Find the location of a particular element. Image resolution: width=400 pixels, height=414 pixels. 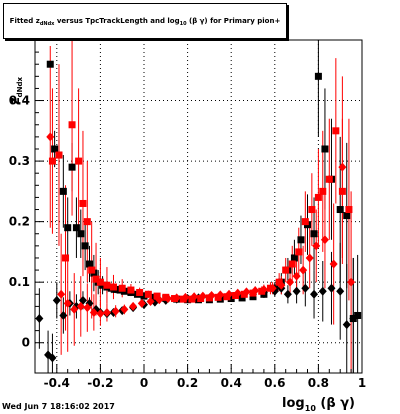

x-tick-label: 0.2 is located at coordinates (187, 383).